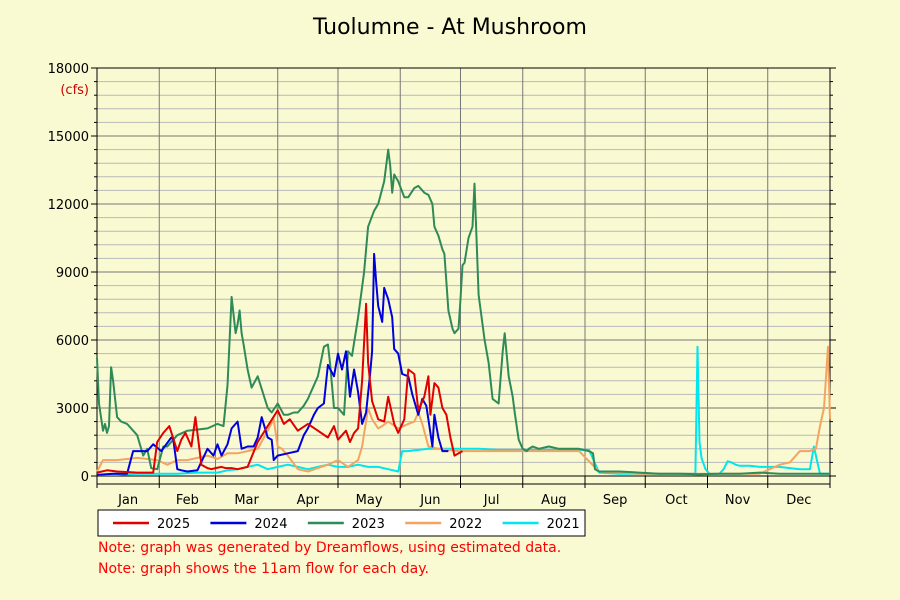 The height and width of the screenshot is (600, 900). Describe the element at coordinates (68, 69) in the screenshot. I see `y-tick-label: 18000` at that location.